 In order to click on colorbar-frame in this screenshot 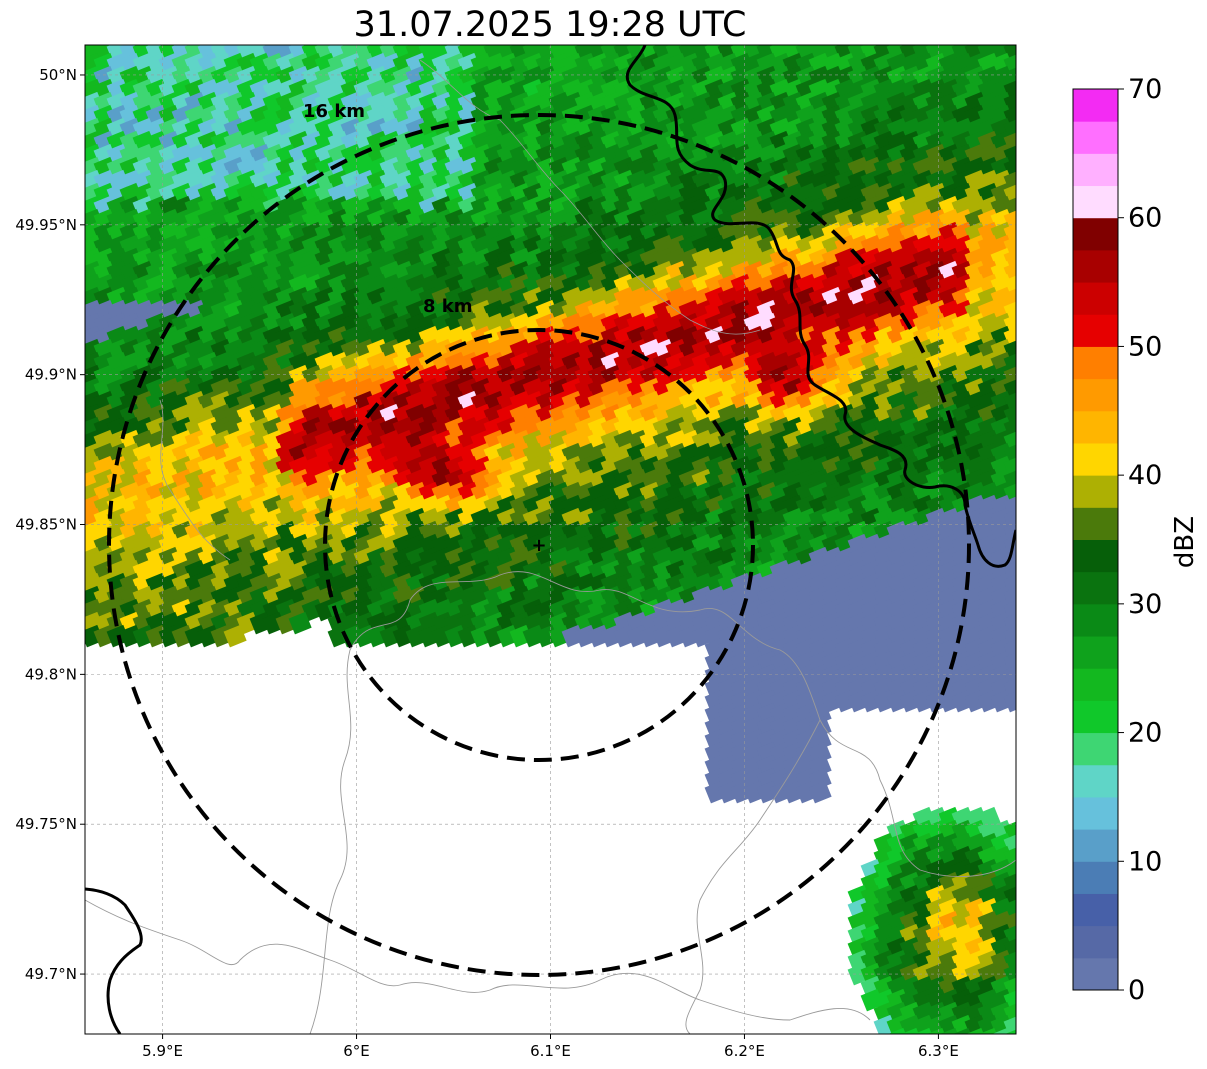, I will do `click(1095, 539)`.